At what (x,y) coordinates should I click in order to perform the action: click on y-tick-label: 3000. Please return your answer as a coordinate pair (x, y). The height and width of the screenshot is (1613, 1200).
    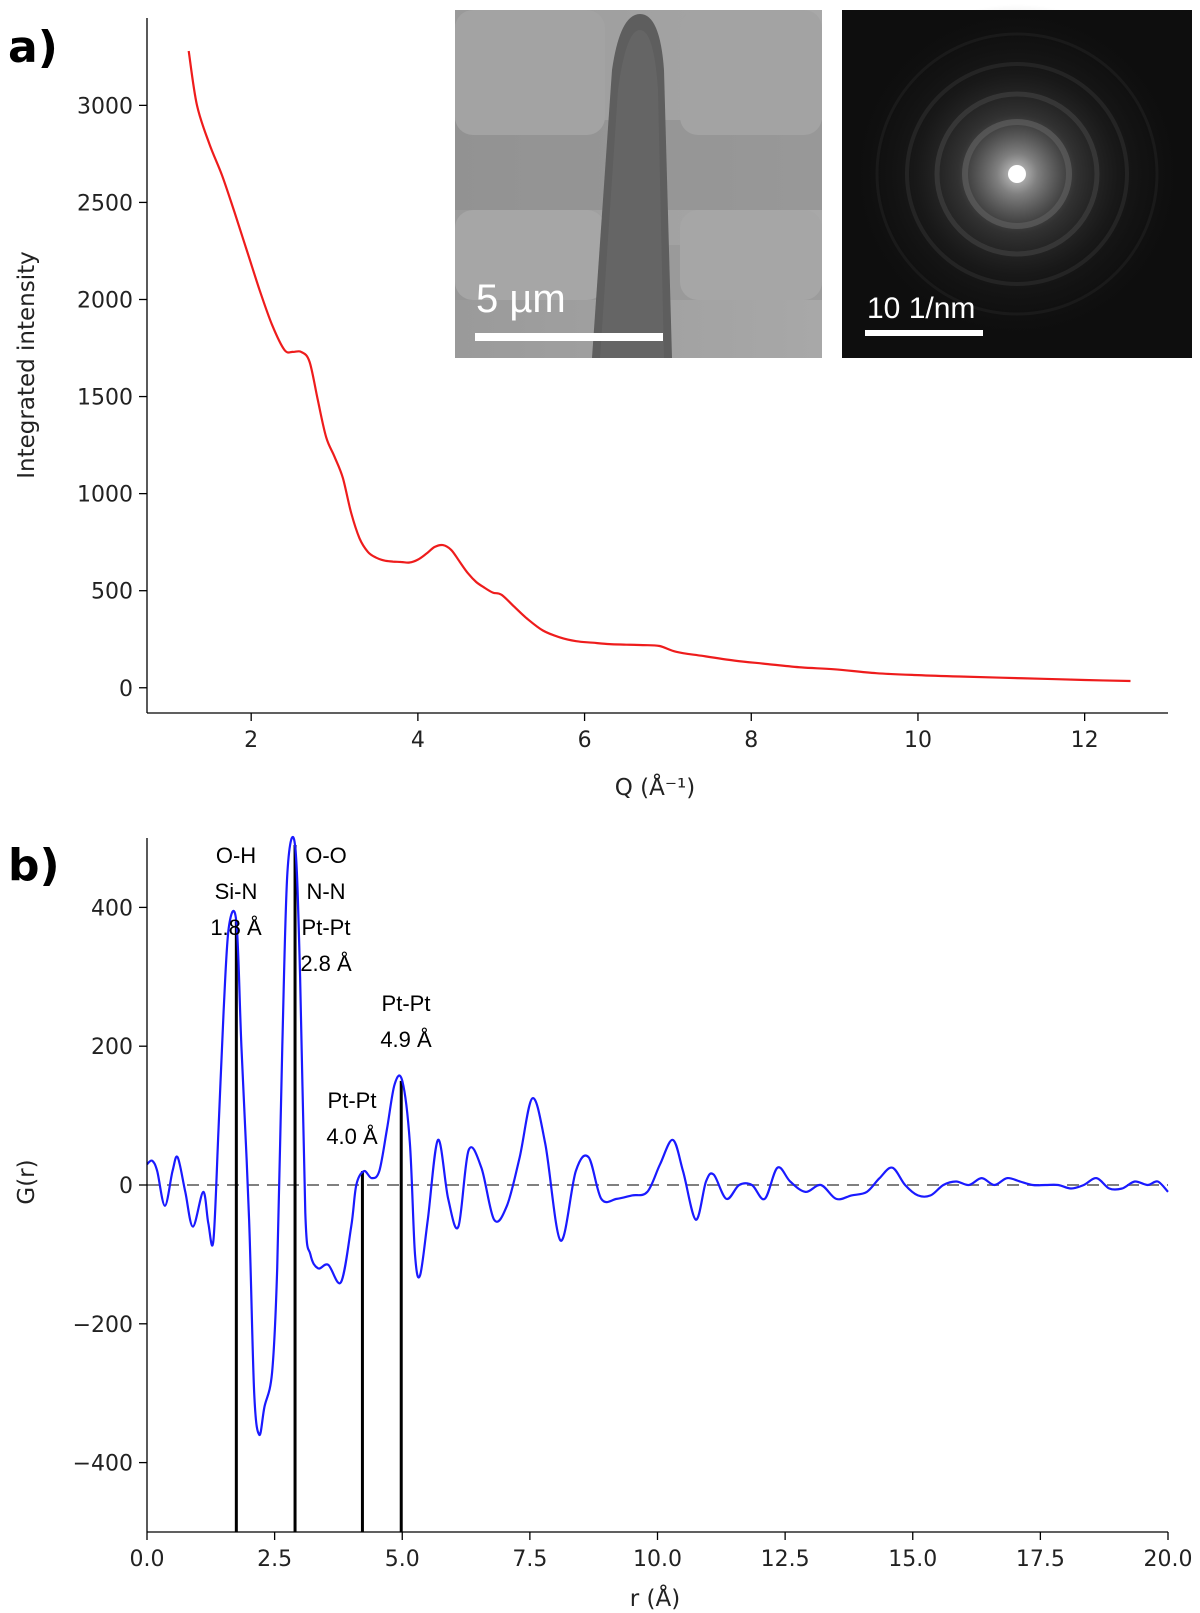
    Looking at the image, I should click on (105, 106).